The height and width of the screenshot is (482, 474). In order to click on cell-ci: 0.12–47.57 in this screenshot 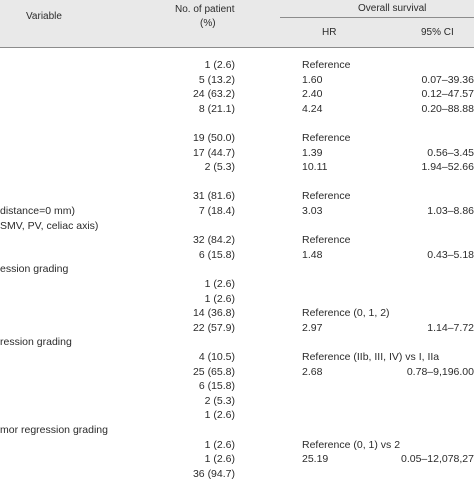, I will do `click(447, 94)`.